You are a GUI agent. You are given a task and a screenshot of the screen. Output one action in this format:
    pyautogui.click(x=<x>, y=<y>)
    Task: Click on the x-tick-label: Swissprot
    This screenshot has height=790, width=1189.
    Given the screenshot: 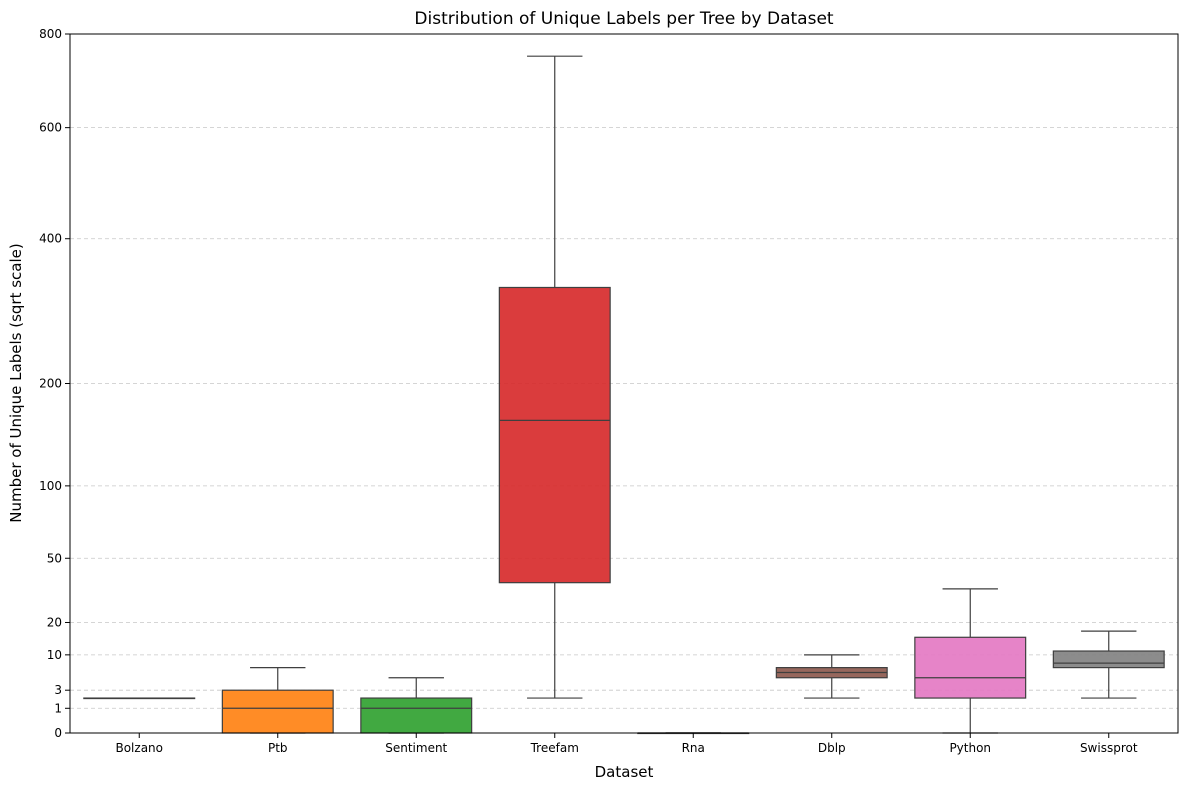 What is the action you would take?
    pyautogui.click(x=1109, y=748)
    